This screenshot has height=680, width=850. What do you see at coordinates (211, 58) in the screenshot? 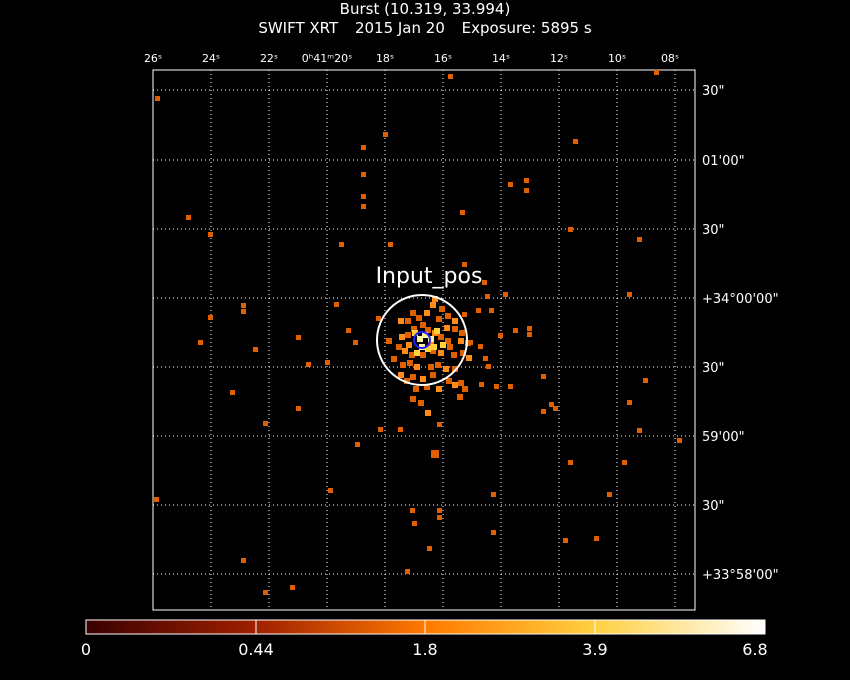
I see `ra-tick-label: 24ˢ` at bounding box center [211, 58].